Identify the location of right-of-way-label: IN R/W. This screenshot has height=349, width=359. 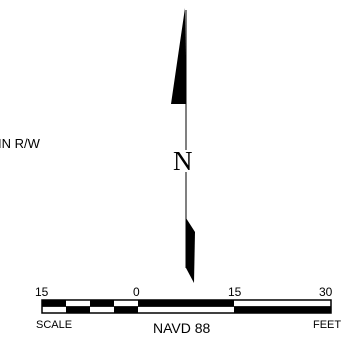
(20, 143).